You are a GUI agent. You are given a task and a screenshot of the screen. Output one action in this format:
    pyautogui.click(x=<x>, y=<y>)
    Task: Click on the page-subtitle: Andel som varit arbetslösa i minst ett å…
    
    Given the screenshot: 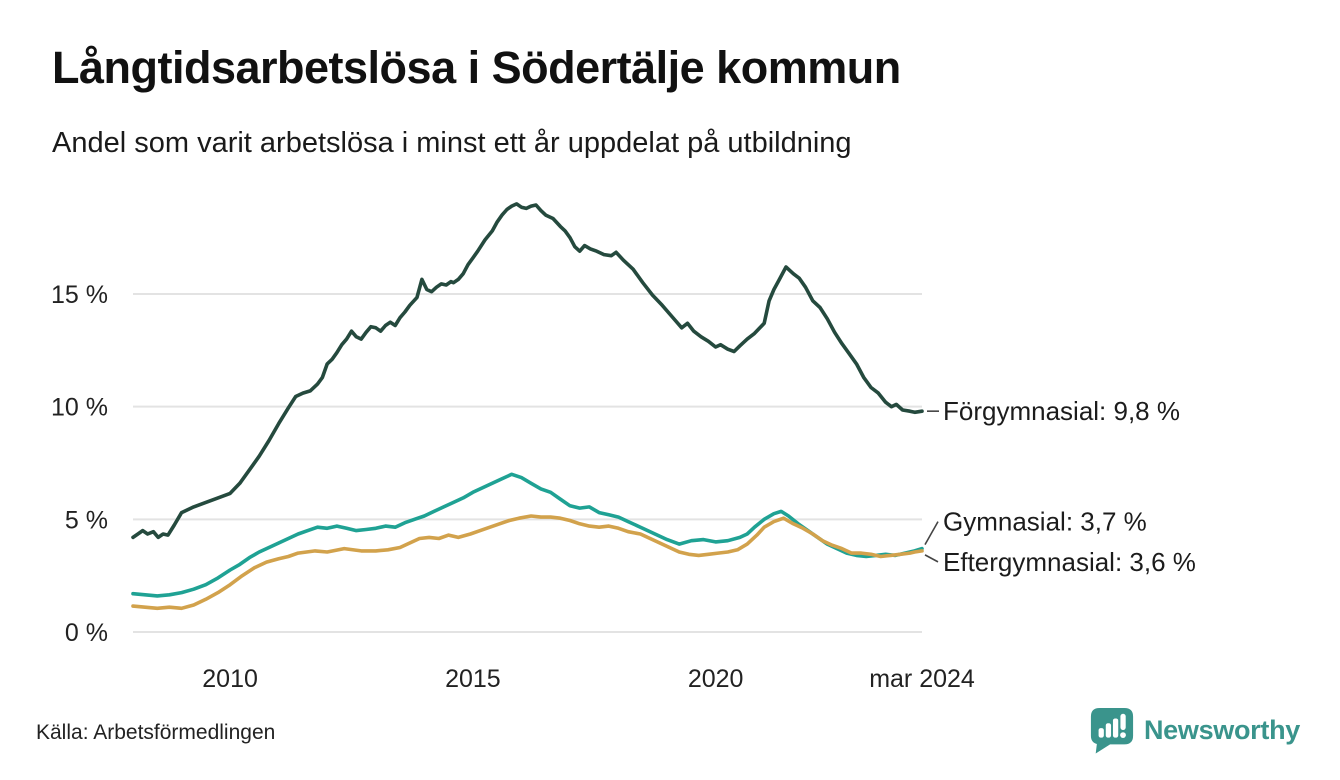 What is the action you would take?
    pyautogui.click(x=452, y=143)
    